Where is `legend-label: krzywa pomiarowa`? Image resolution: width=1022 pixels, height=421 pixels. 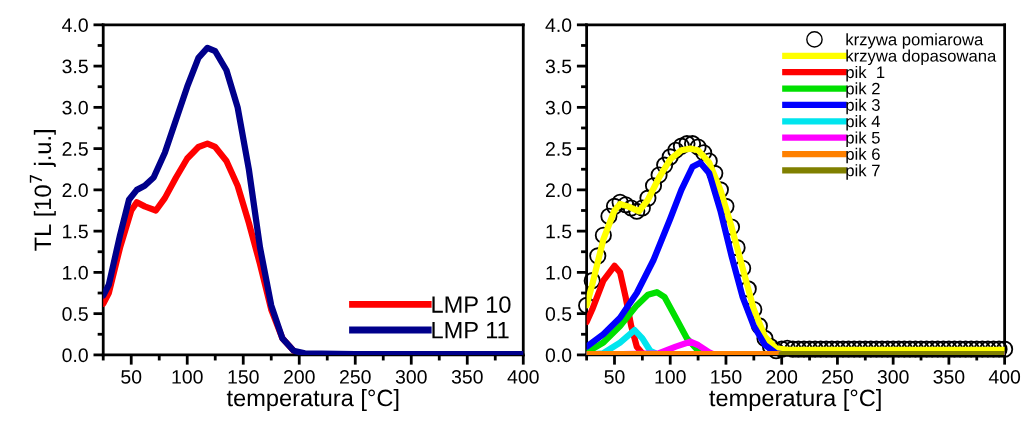
legend-label: krzywa pomiarowa is located at coordinates (915, 41).